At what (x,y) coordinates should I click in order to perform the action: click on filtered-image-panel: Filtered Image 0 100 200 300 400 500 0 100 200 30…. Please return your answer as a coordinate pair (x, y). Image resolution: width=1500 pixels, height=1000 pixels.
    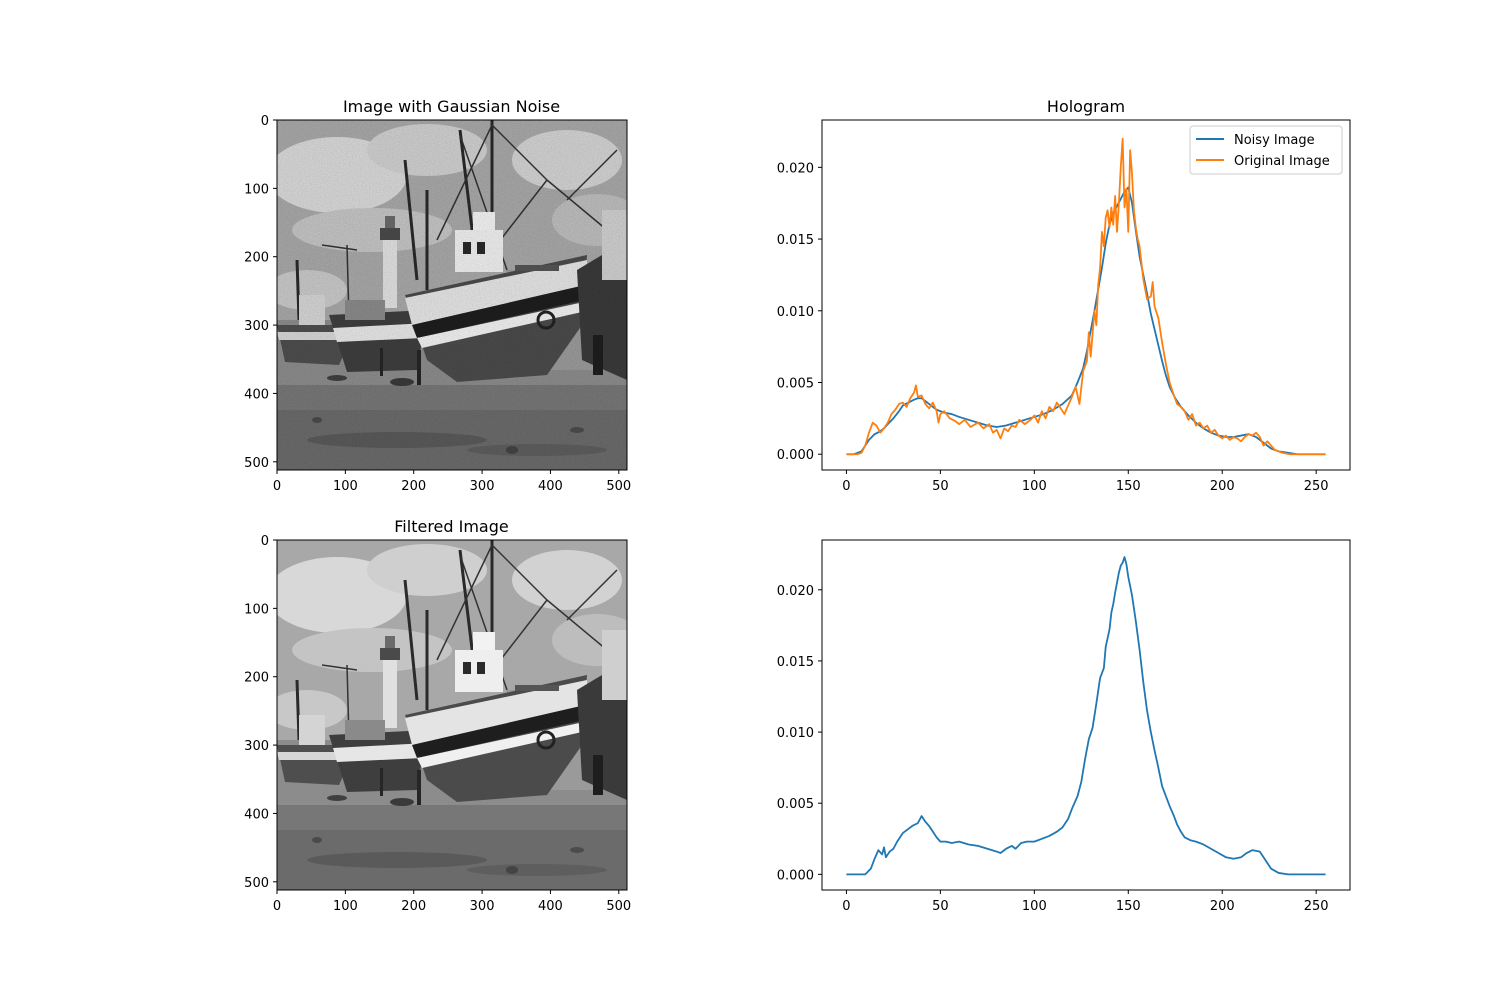
    Looking at the image, I should click on (437, 715).